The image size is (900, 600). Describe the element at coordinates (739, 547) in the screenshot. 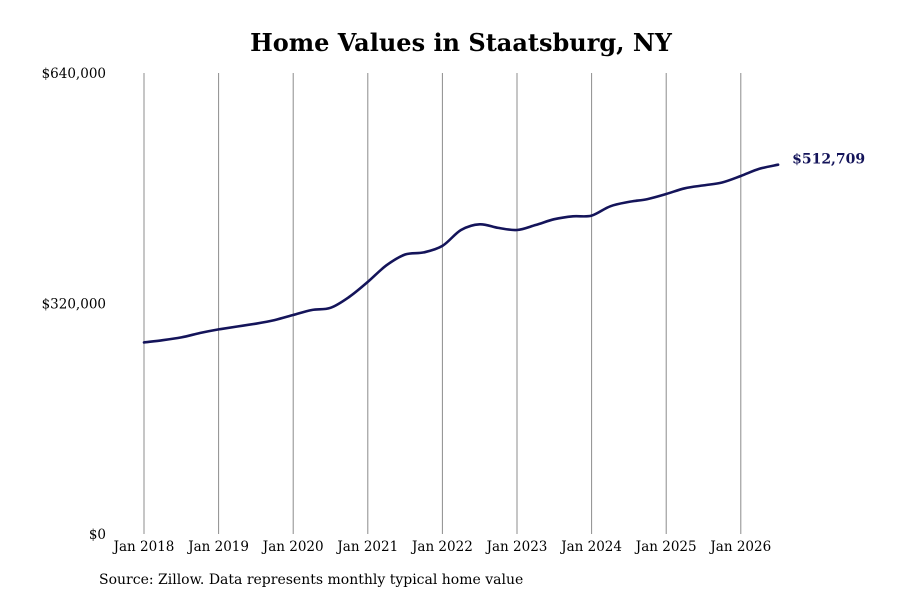

I see `x-tick-label: Jan 2026` at that location.